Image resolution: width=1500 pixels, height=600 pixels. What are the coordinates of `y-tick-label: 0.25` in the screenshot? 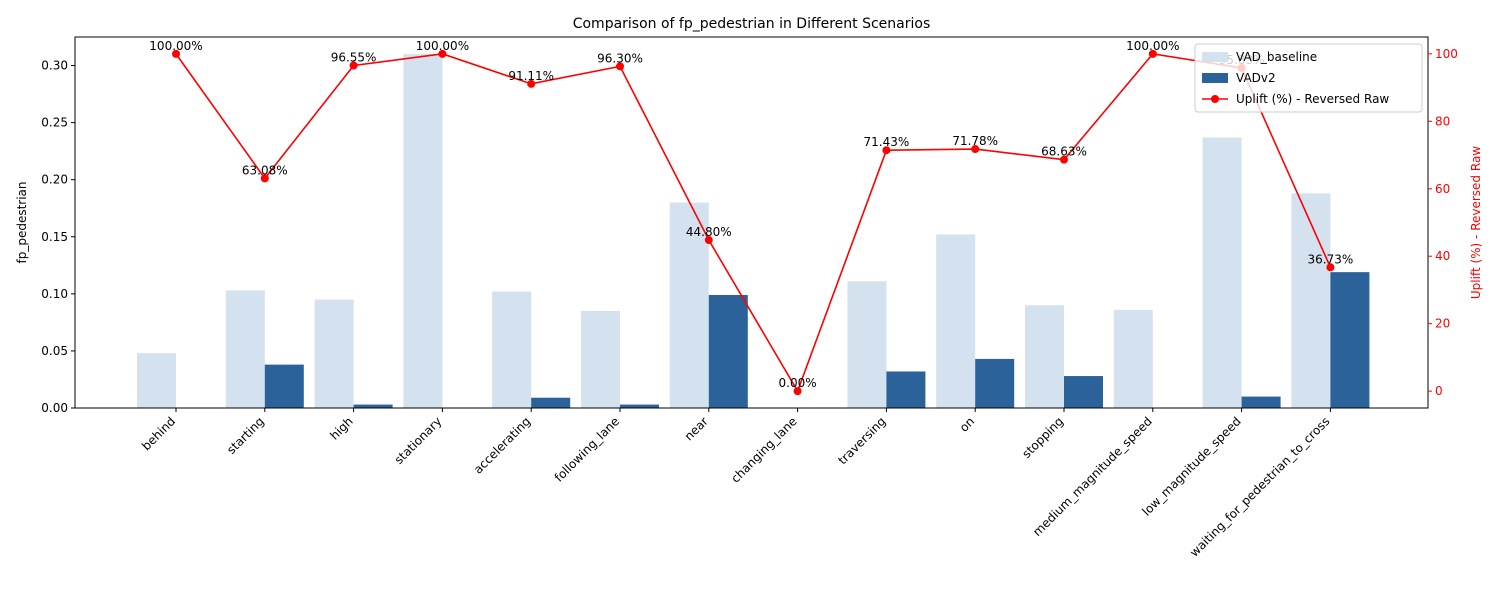 It's located at (54, 123).